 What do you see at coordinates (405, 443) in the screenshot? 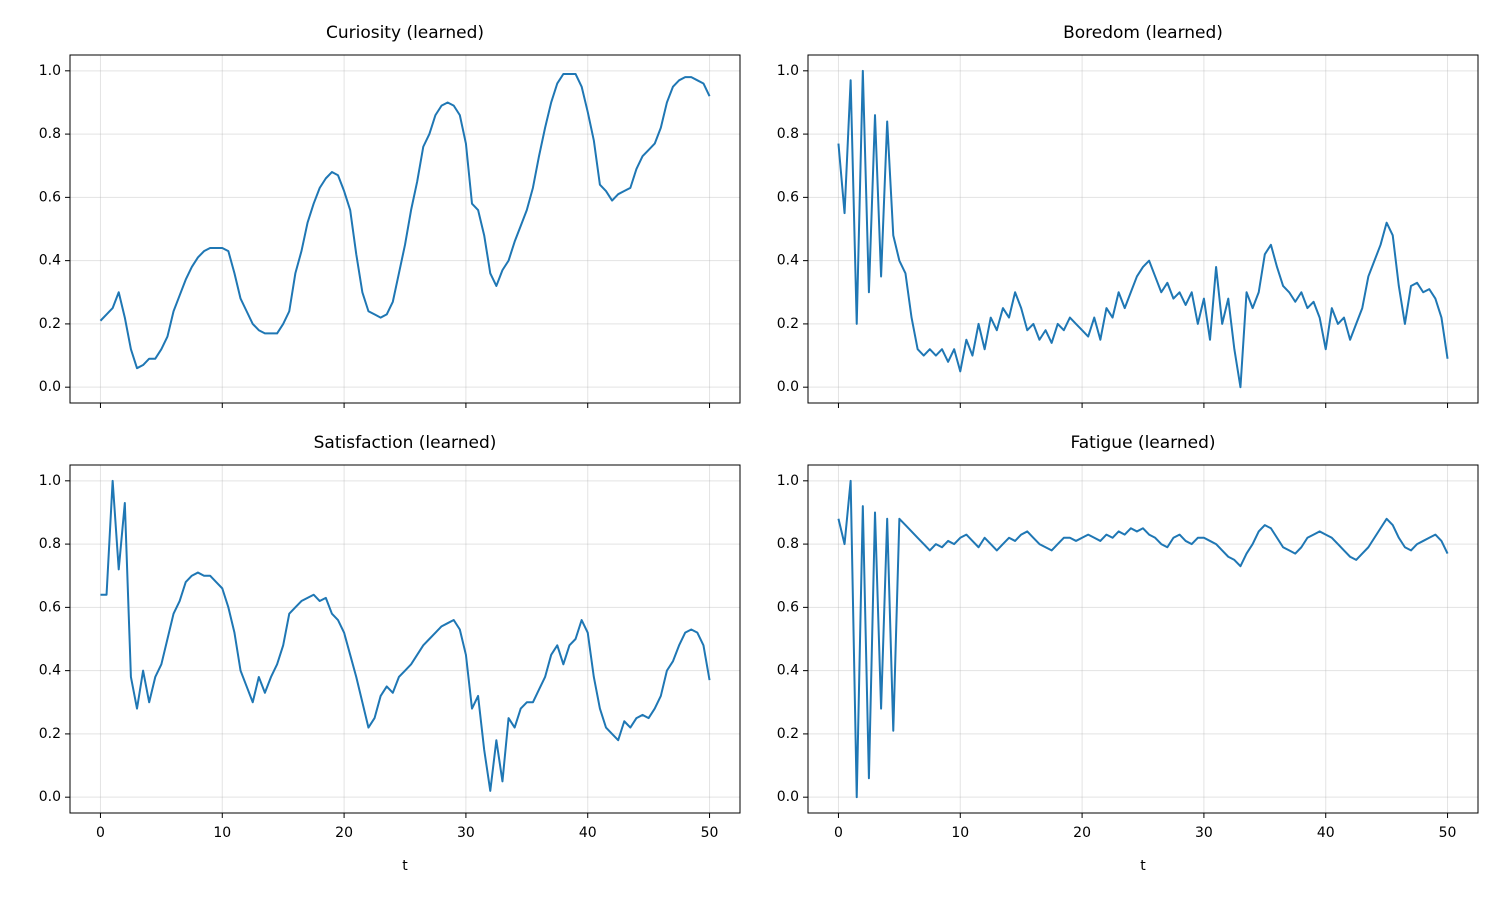
I see `subplot-title: Satisfaction (learned)` at bounding box center [405, 443].